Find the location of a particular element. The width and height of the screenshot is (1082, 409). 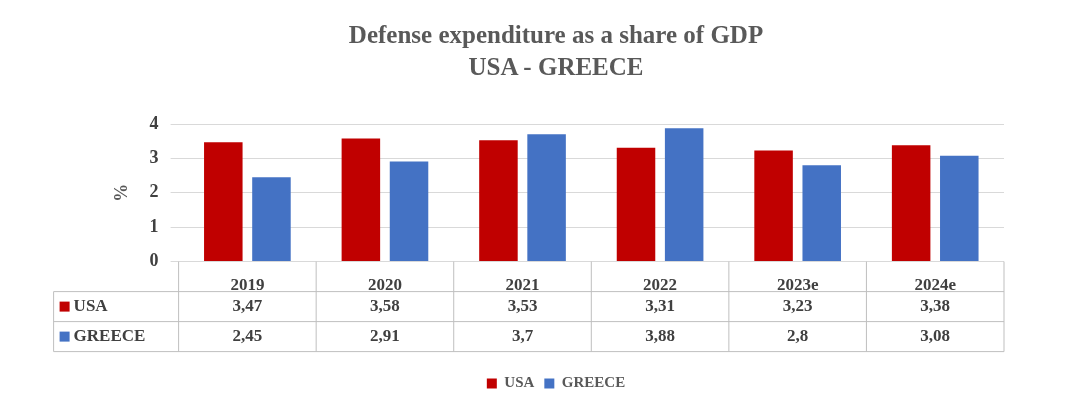

legend-label: GREECE is located at coordinates (593, 382).